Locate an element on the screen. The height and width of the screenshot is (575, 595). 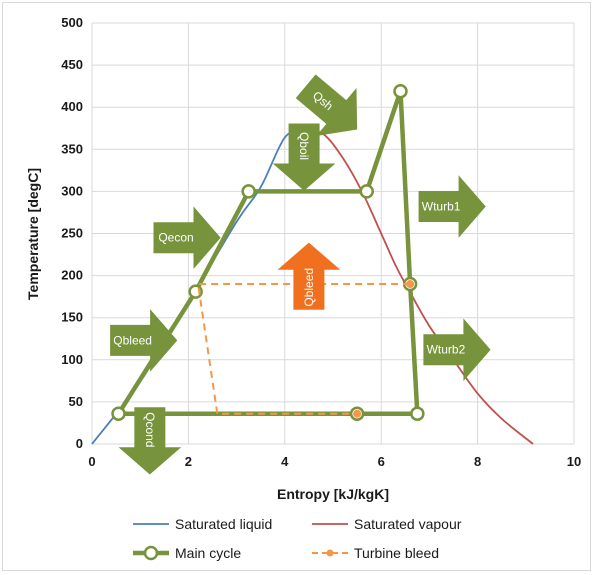
legend-item-main-cycle: Main cycle is located at coordinates (187, 553).